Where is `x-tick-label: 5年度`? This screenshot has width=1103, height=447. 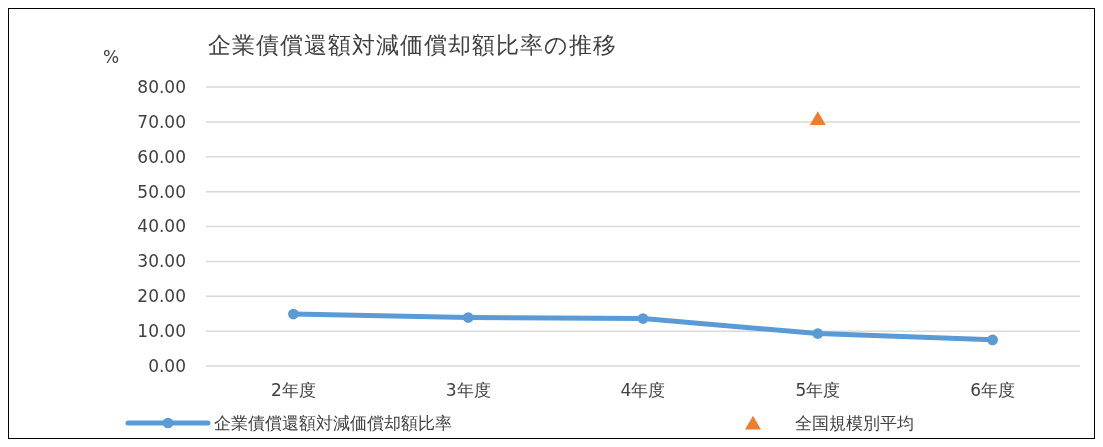 x-tick-label: 5年度 is located at coordinates (818, 390).